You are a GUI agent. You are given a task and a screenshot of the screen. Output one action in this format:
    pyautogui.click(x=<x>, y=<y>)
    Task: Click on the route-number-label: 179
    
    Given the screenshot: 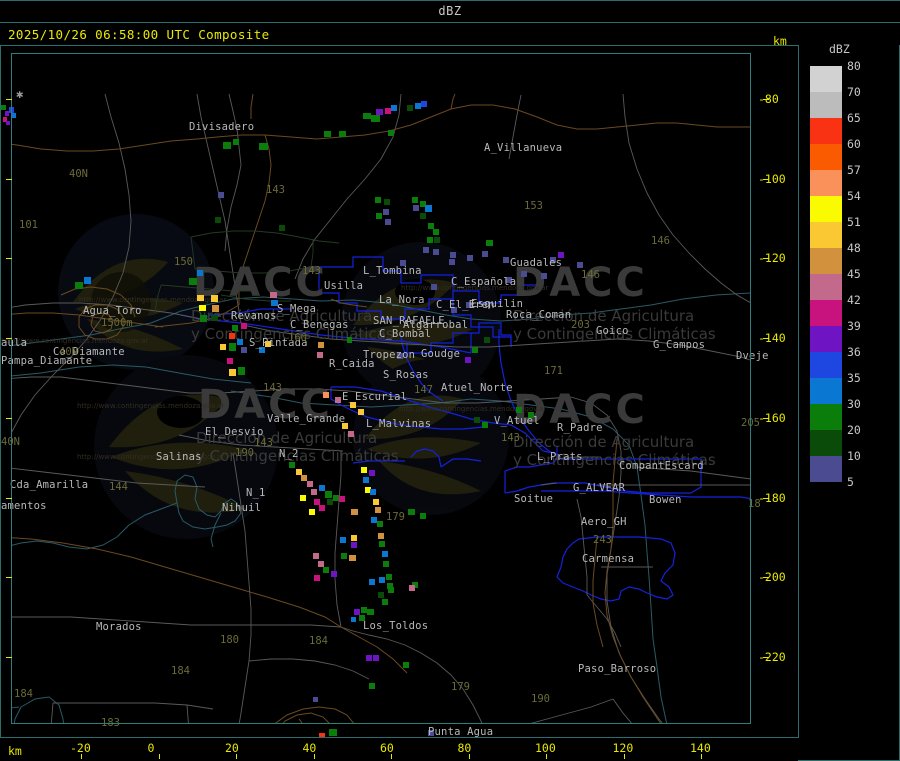 What is the action you would take?
    pyautogui.click(x=460, y=687)
    